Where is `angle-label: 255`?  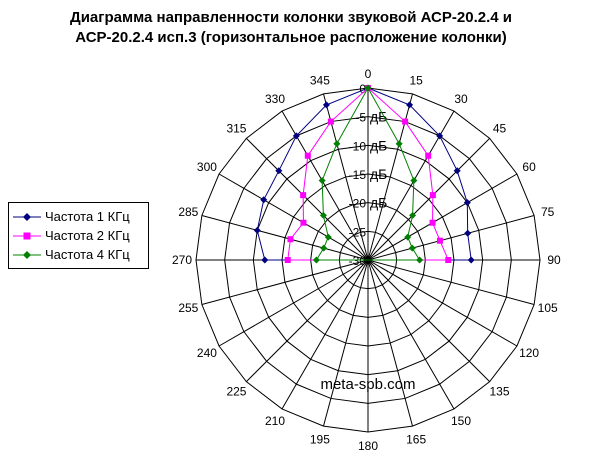
angle-label: 255 is located at coordinates (188, 308).